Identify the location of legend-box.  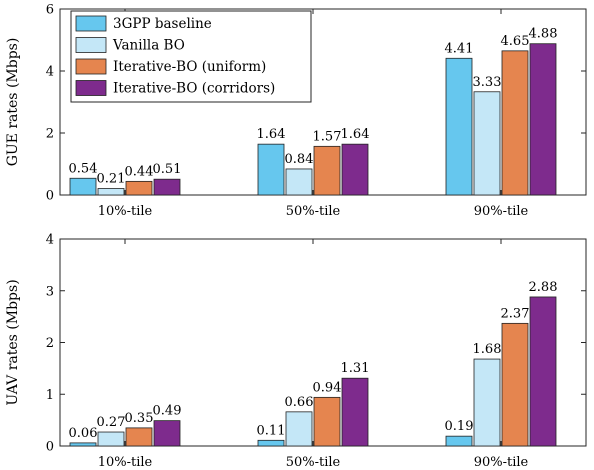
(191, 56).